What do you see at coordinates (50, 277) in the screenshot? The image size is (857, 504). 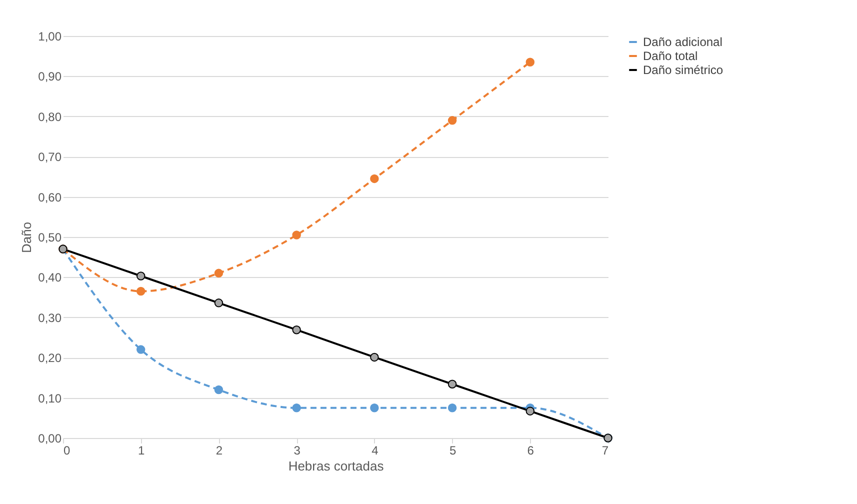 I see `y-tick-label: 0,40` at bounding box center [50, 277].